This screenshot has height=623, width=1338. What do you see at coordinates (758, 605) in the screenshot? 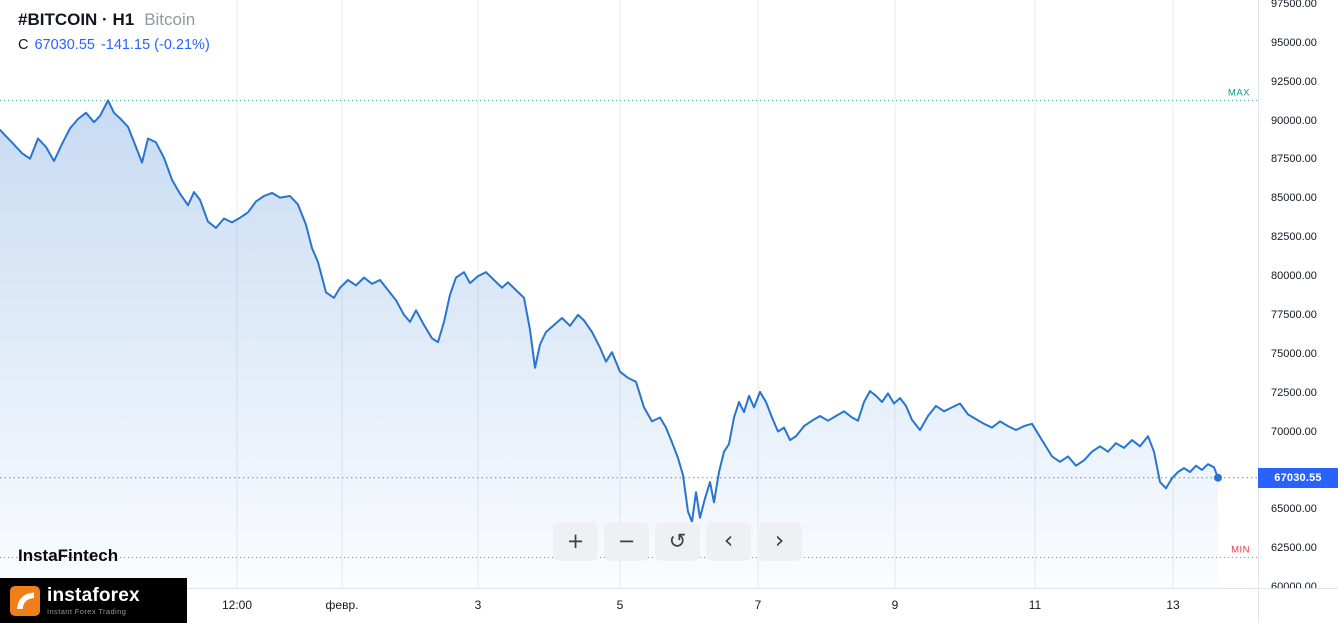
I see `time-axis-label: 7` at bounding box center [758, 605].